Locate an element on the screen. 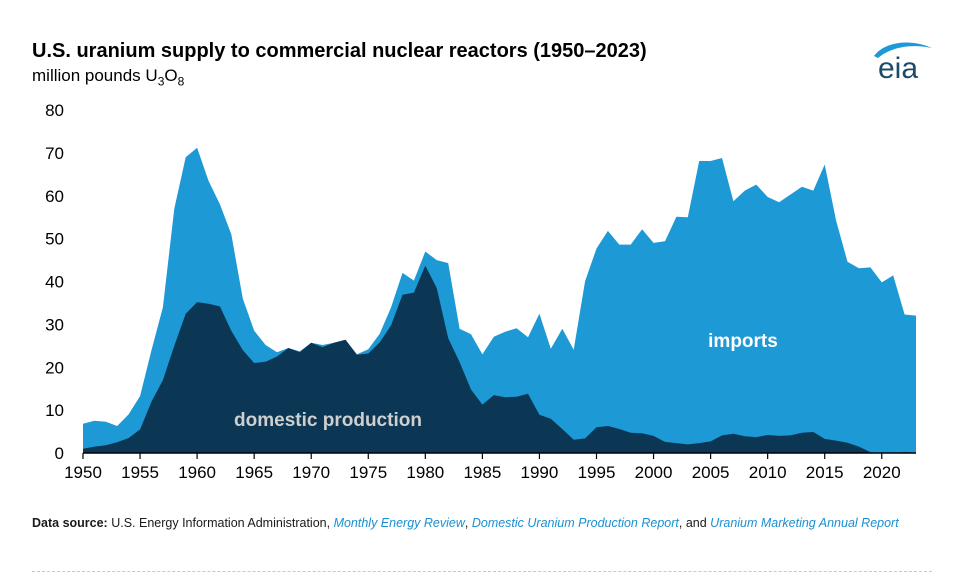  y-tick-label: 40 is located at coordinates (54, 282).